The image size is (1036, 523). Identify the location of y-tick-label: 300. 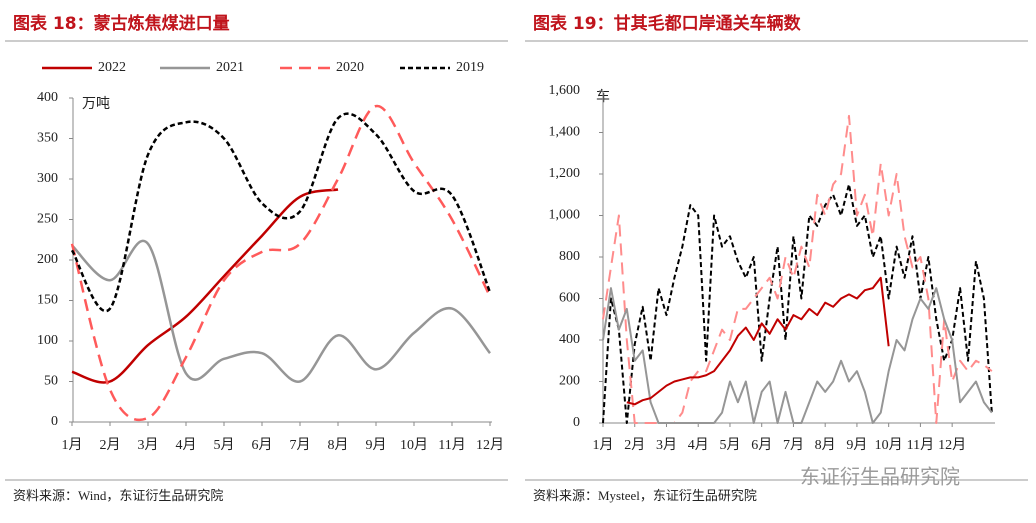
(47, 178).